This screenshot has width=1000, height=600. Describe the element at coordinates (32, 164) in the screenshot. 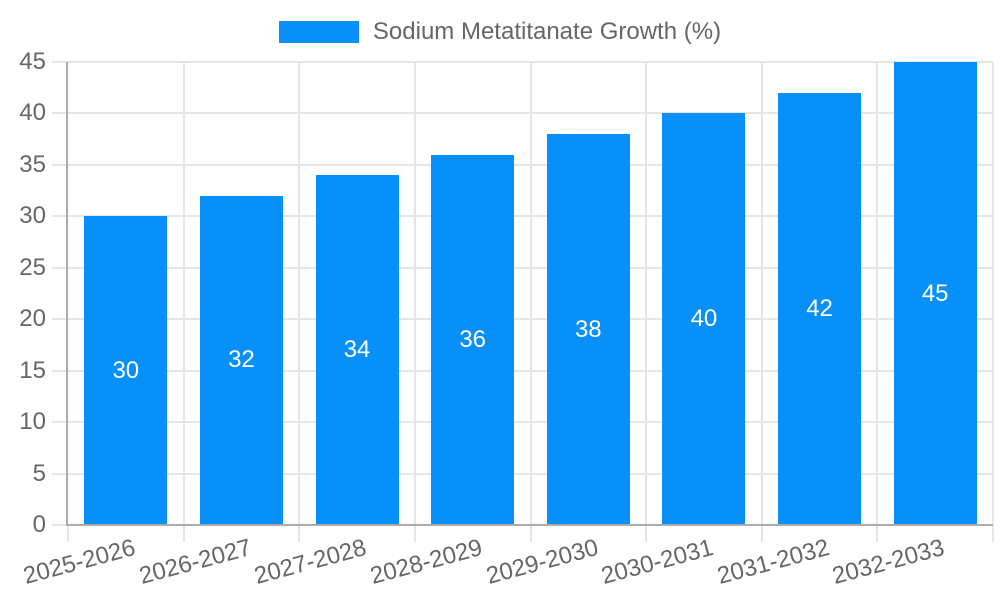

I see `y-tick-label: 35` at that location.